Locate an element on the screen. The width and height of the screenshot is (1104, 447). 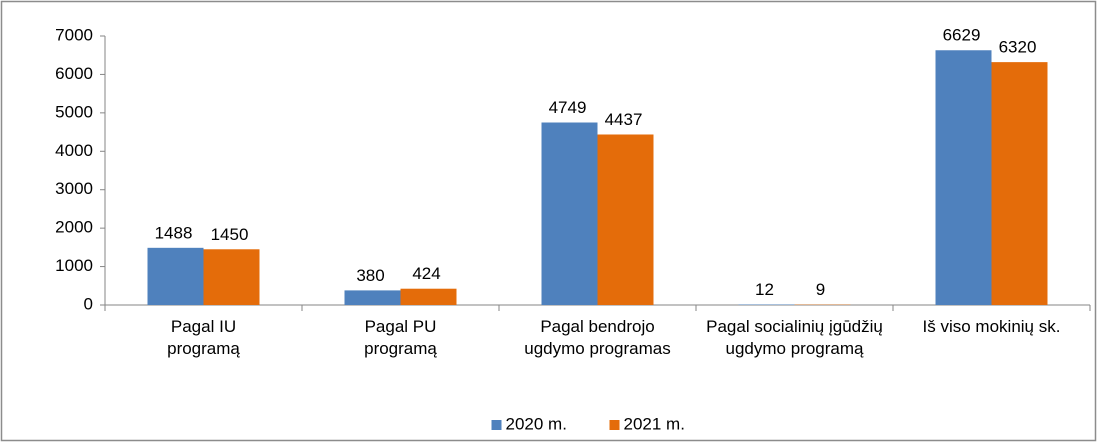
value-label: 424 is located at coordinates (426, 273).